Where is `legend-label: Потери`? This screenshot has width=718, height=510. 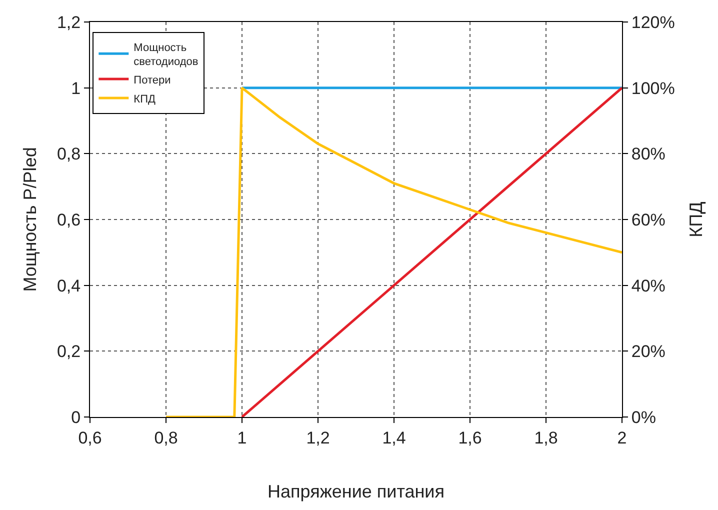 legend-label: Потери is located at coordinates (152, 80).